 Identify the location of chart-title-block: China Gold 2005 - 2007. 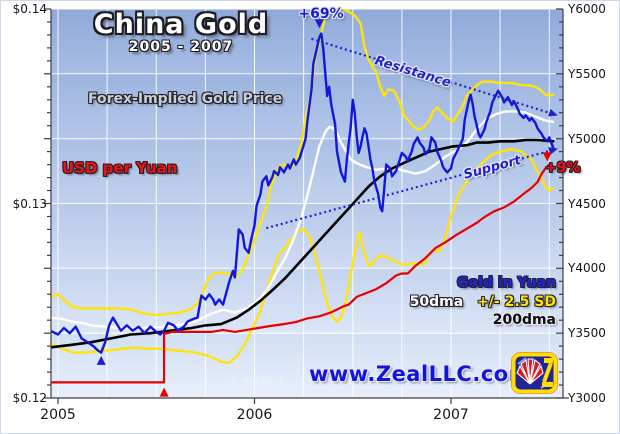
(181, 32).